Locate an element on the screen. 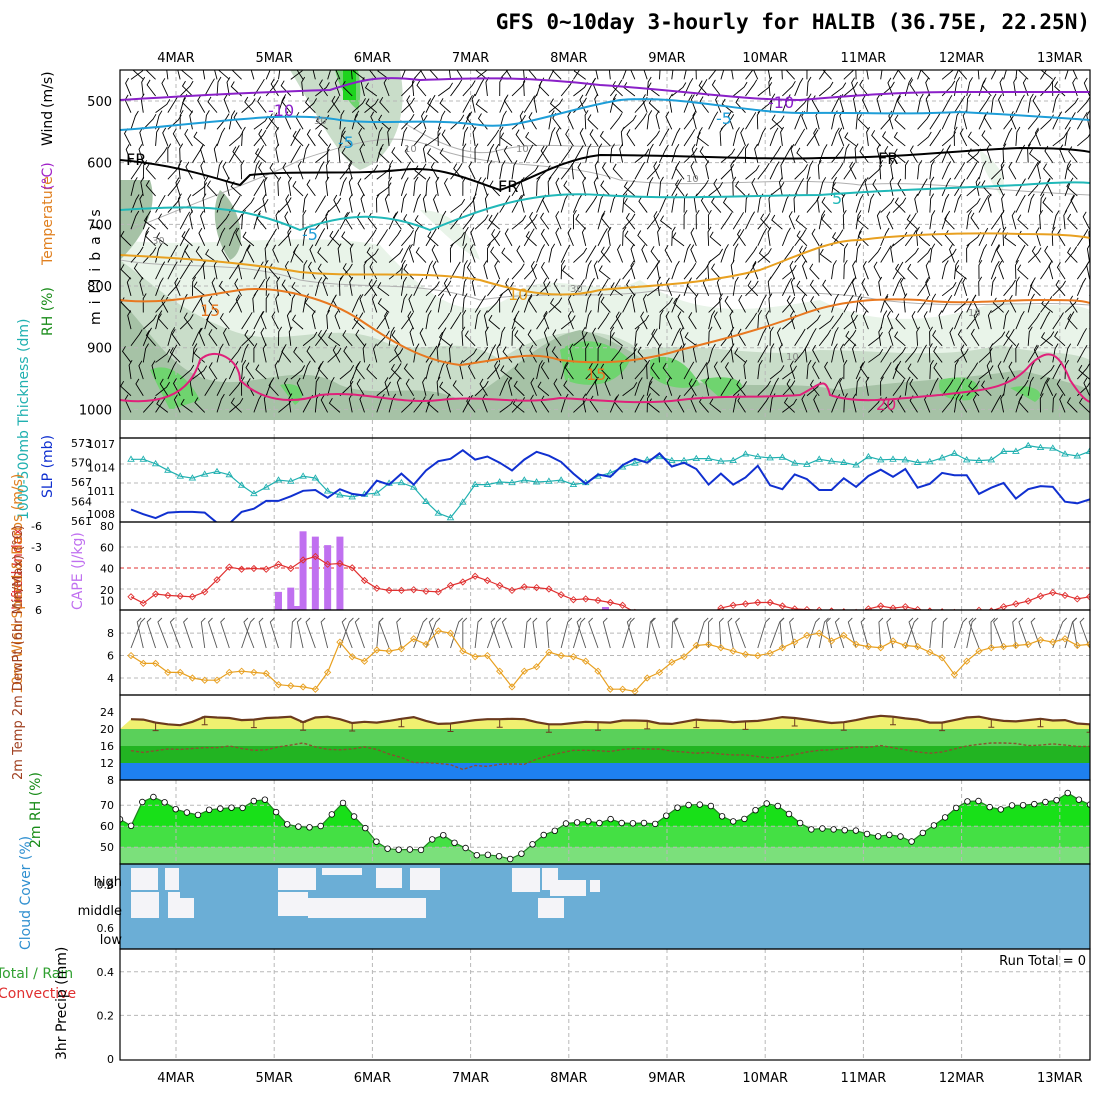  cape-bar is located at coordinates (605, 608).